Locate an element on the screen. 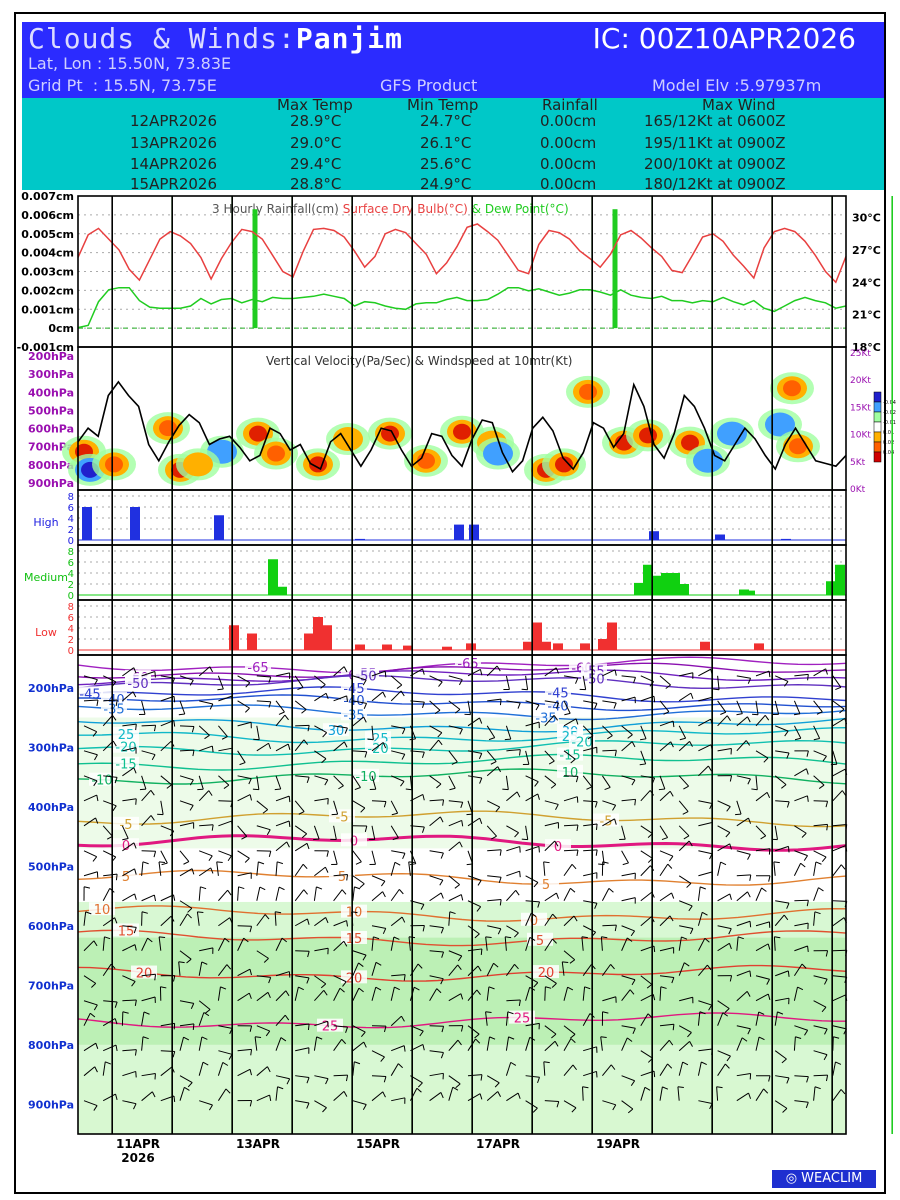  isotherm-label: -20 is located at coordinates (125, 748).